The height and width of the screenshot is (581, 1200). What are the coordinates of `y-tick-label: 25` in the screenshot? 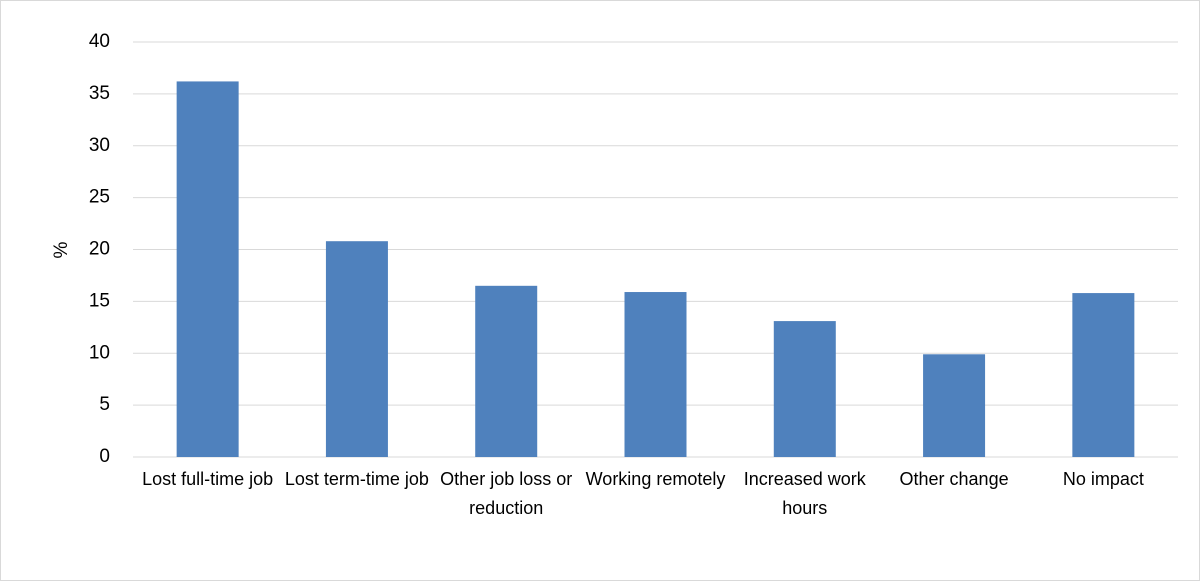 It's located at (99, 197).